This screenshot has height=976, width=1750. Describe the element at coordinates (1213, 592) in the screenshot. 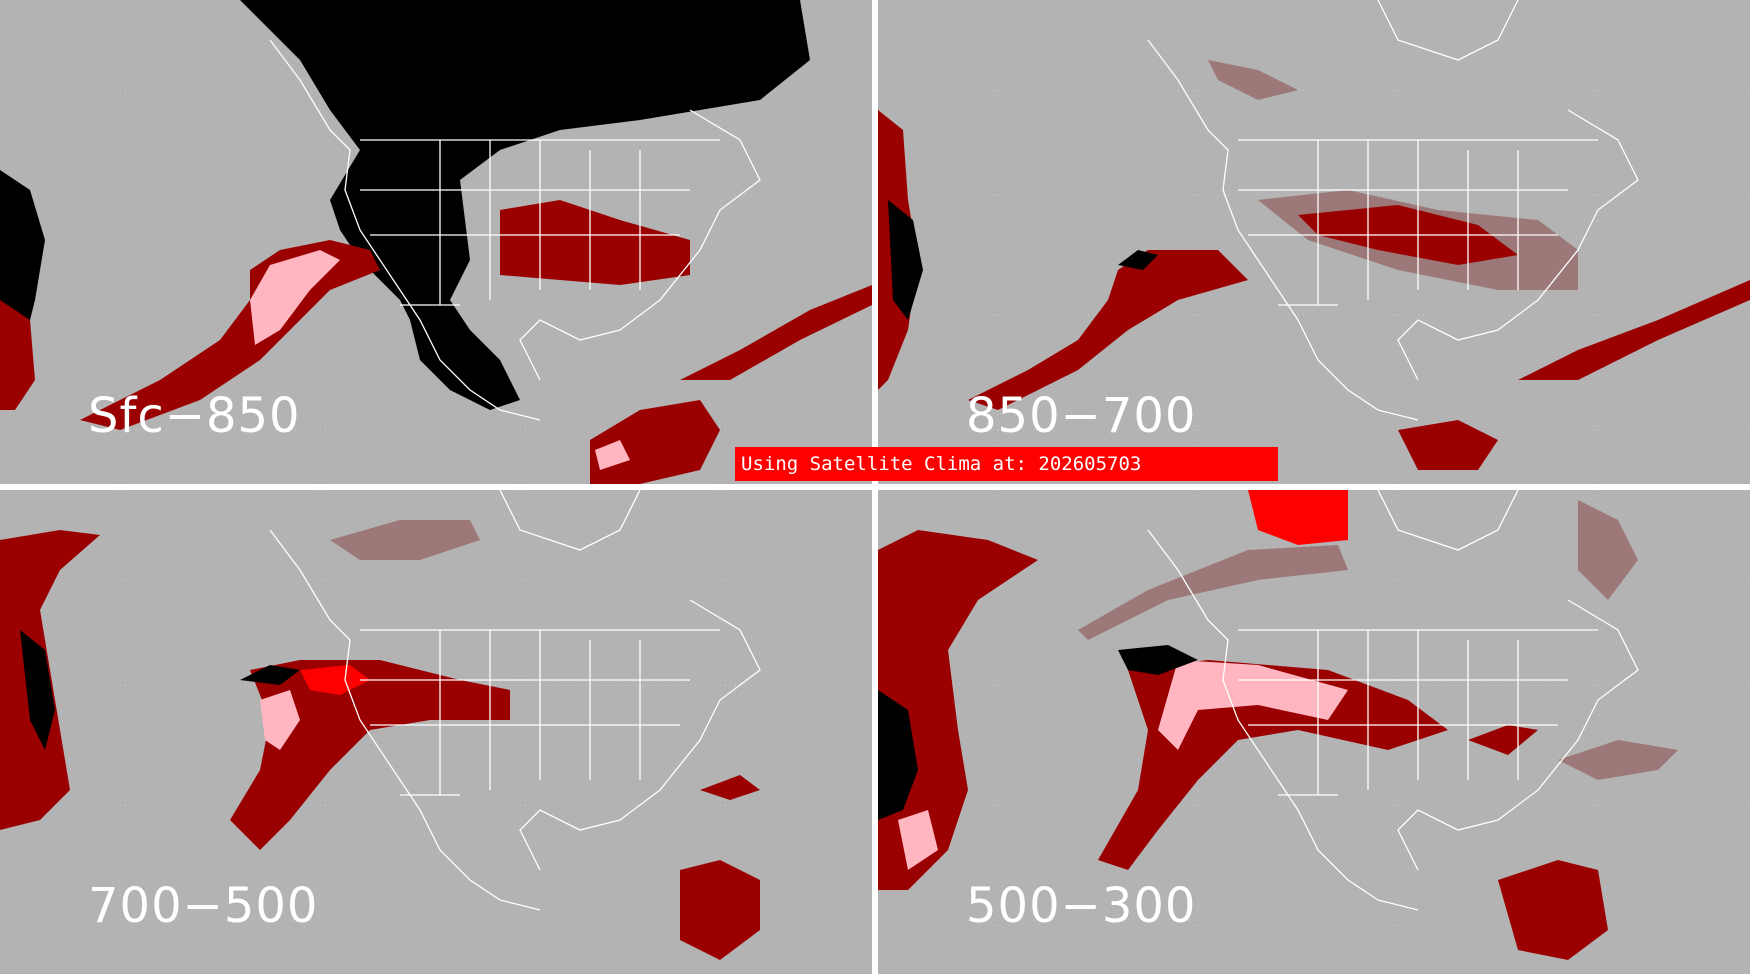

I see `moisture-jet-streak` at that location.